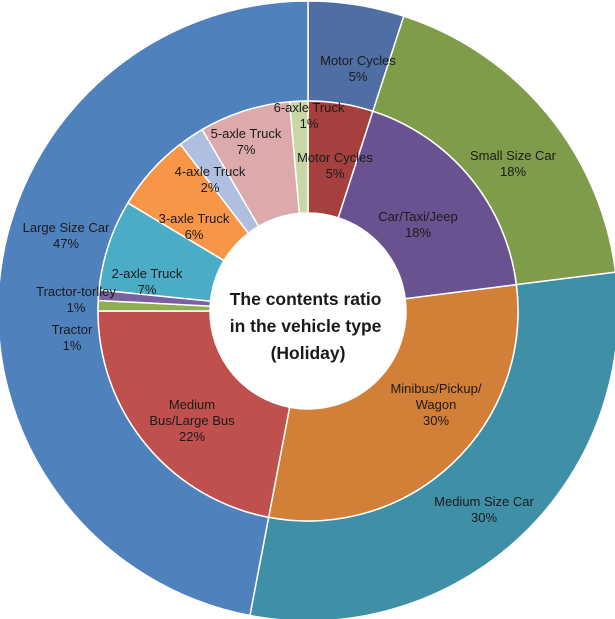 The height and width of the screenshot is (619, 615). Describe the element at coordinates (192, 420) in the screenshot. I see `inner-label-medium-bus-large-bus: Medium Bus/Large Bus 22%` at that location.